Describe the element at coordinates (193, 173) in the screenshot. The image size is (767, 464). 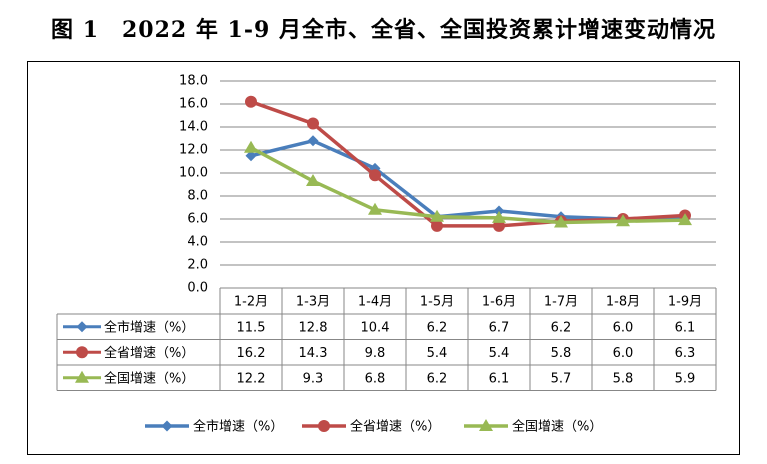
I see `y-tick-label: 10.0` at that location.